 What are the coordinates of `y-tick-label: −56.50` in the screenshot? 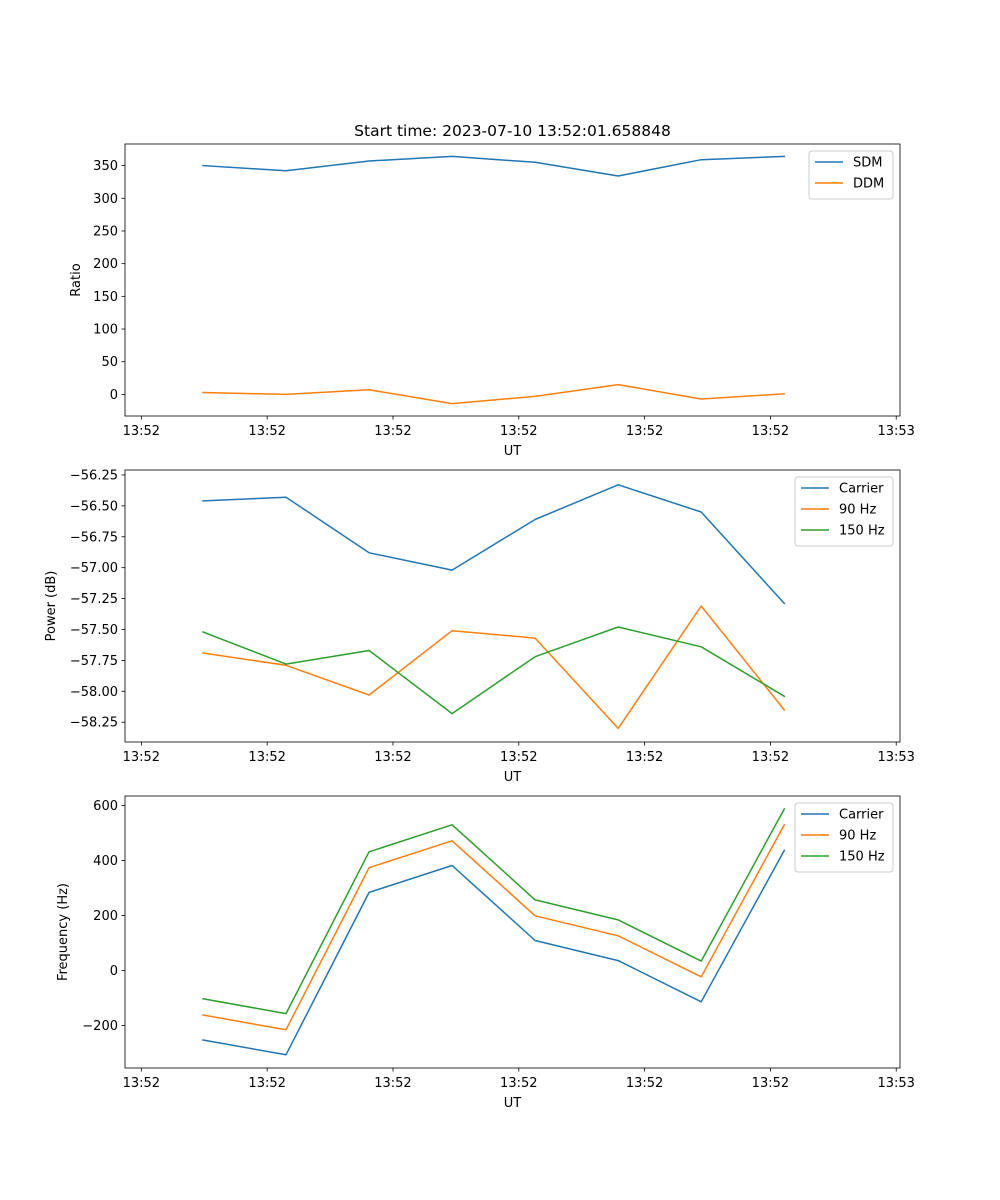 It's located at (94, 506).